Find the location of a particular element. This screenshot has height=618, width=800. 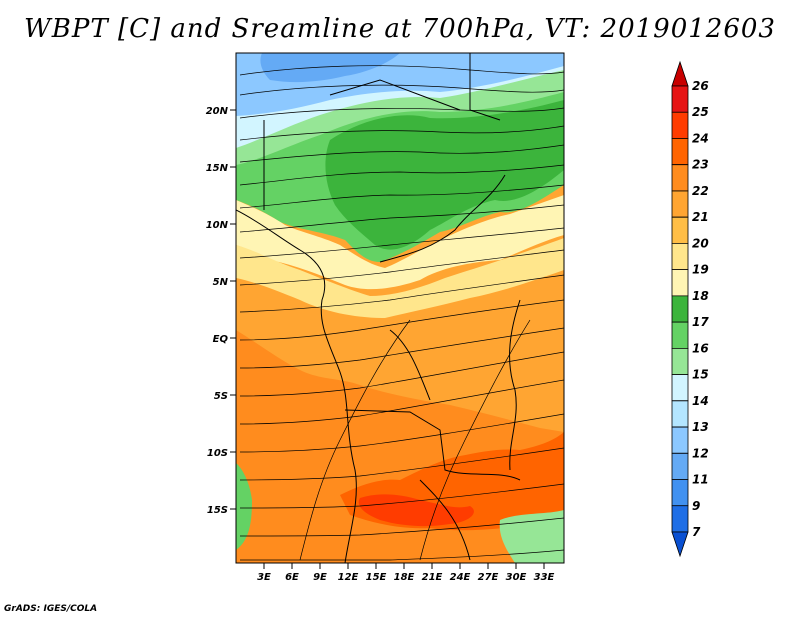

colorbar-level-label: 25 is located at coordinates (700, 112).